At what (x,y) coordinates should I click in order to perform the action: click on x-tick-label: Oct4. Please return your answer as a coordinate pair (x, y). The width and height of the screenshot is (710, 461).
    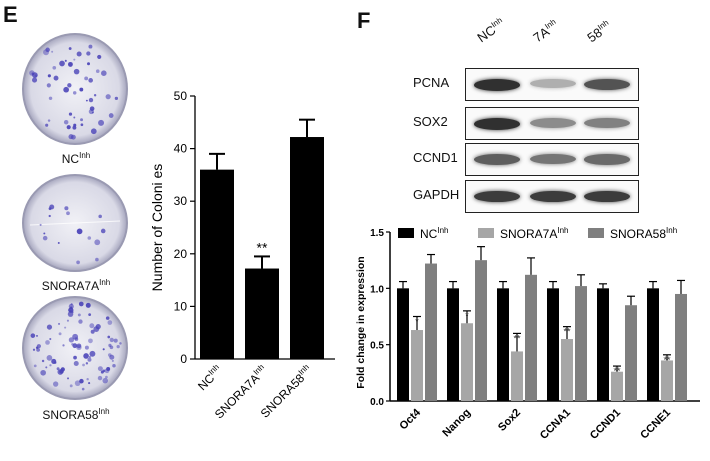
    Looking at the image, I should click on (410, 419).